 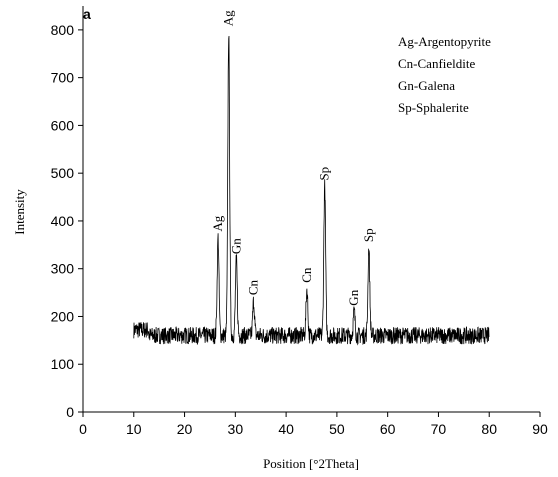 What do you see at coordinates (87, 14) in the screenshot?
I see `panel-label: a` at bounding box center [87, 14].